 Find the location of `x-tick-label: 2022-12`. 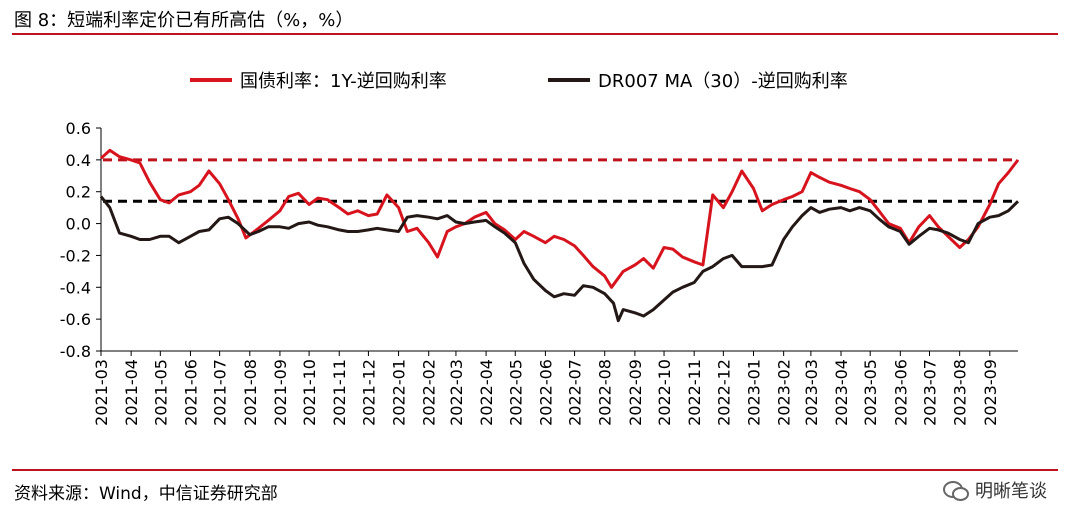

x-tick-label: 2022-12 is located at coordinates (723, 392).